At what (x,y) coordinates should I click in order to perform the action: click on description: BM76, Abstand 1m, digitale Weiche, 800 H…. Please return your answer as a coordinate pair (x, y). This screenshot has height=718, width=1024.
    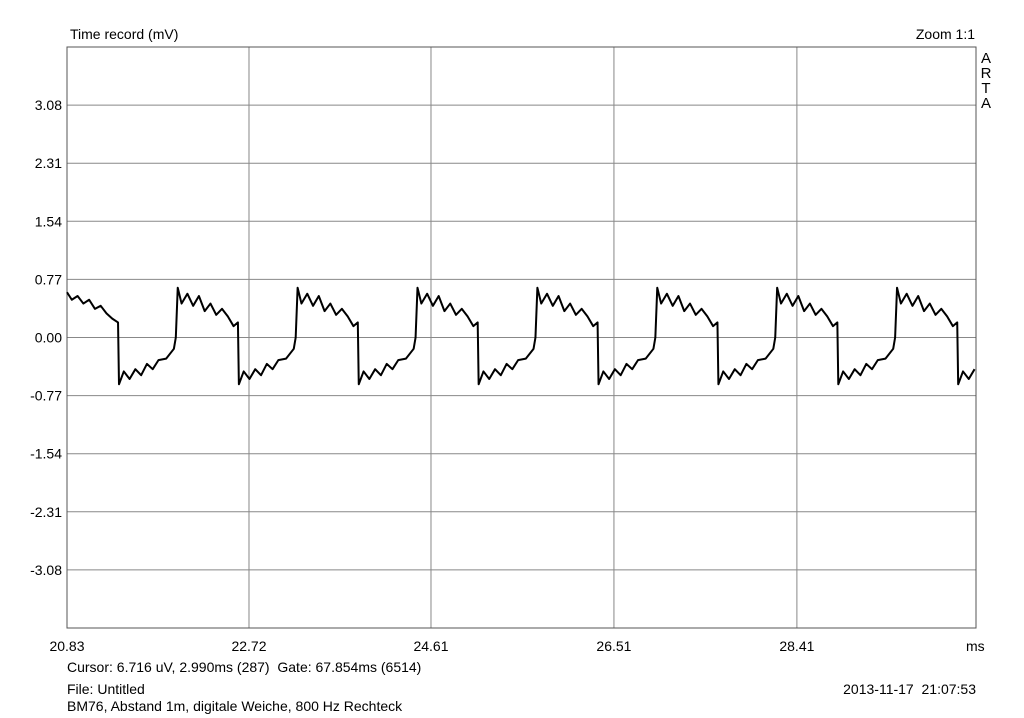
    Looking at the image, I should click on (235, 706).